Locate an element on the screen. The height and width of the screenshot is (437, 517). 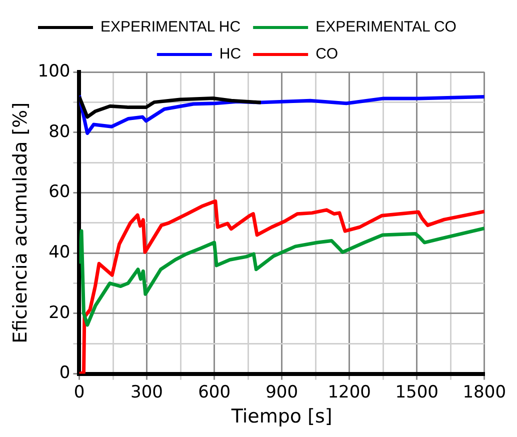
y-axis-title: Eficiencia acumulada [%] is located at coordinates (20, 223).